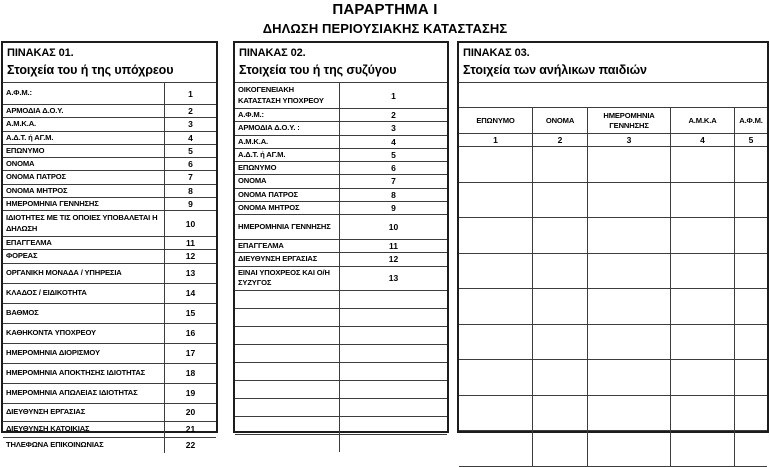  I want to click on field-number: 6, so click(190, 164).